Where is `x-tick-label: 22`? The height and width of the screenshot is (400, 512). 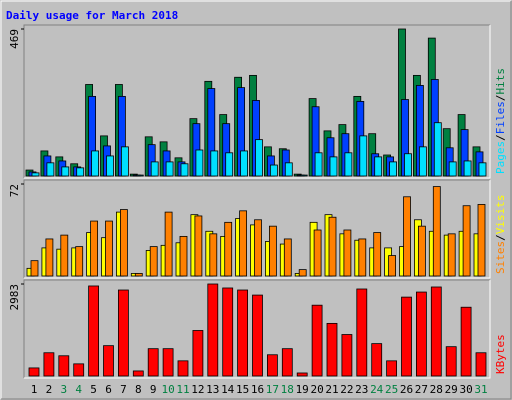 x-tick-label: 22 is located at coordinates (346, 389).